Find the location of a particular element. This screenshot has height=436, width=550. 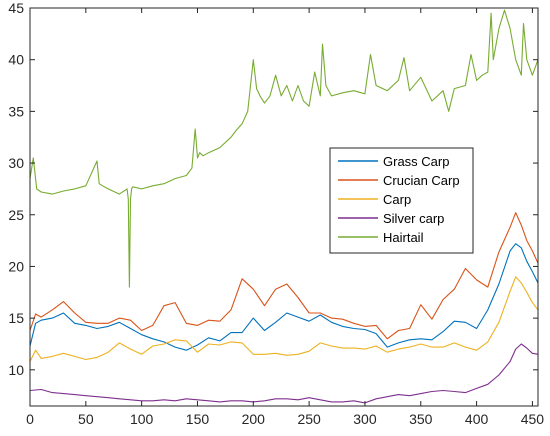

y-tick-label: 10 is located at coordinates (16, 370).